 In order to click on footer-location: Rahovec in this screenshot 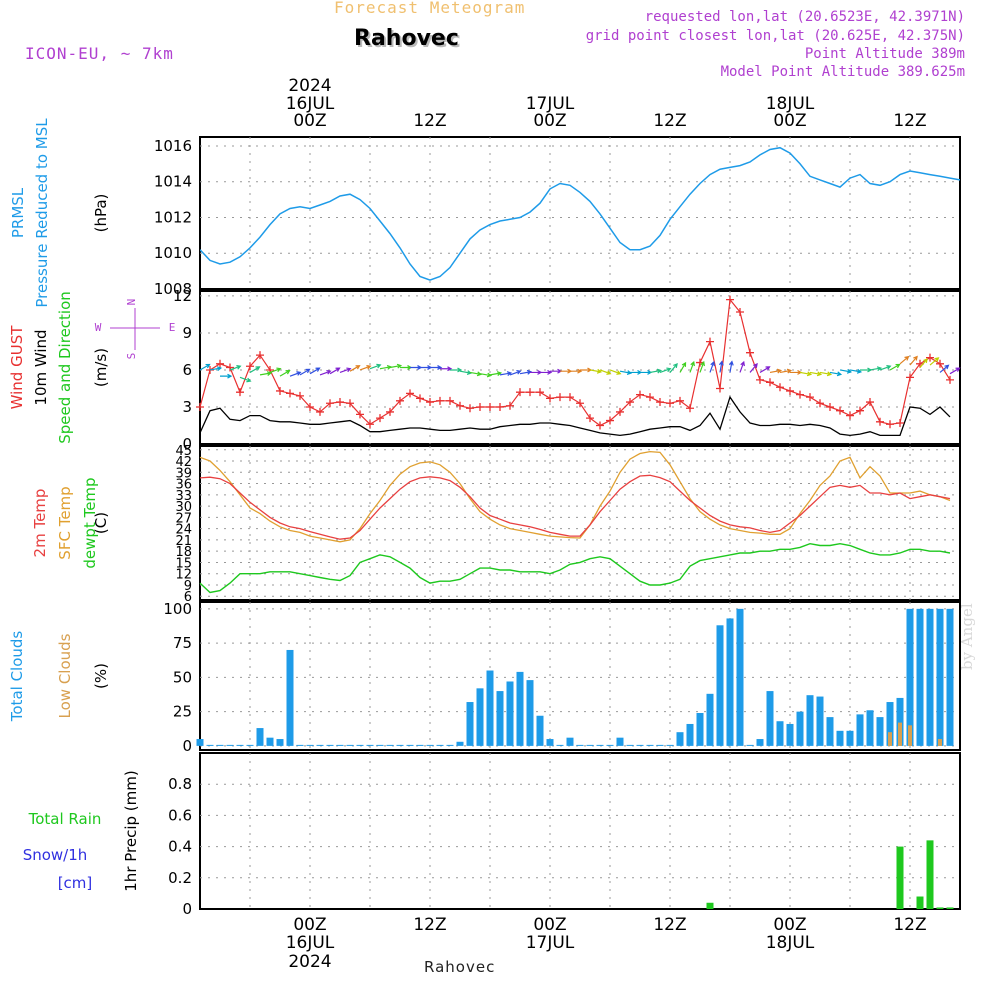, I will do `click(460, 967)`.